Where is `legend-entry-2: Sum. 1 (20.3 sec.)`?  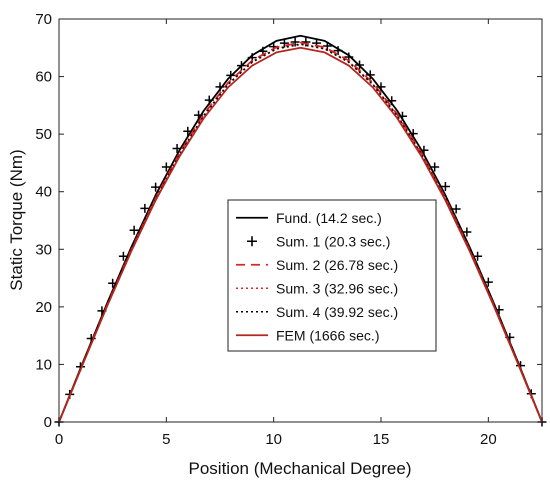 legend-entry-2: Sum. 1 (20.3 sec.) is located at coordinates (318, 241).